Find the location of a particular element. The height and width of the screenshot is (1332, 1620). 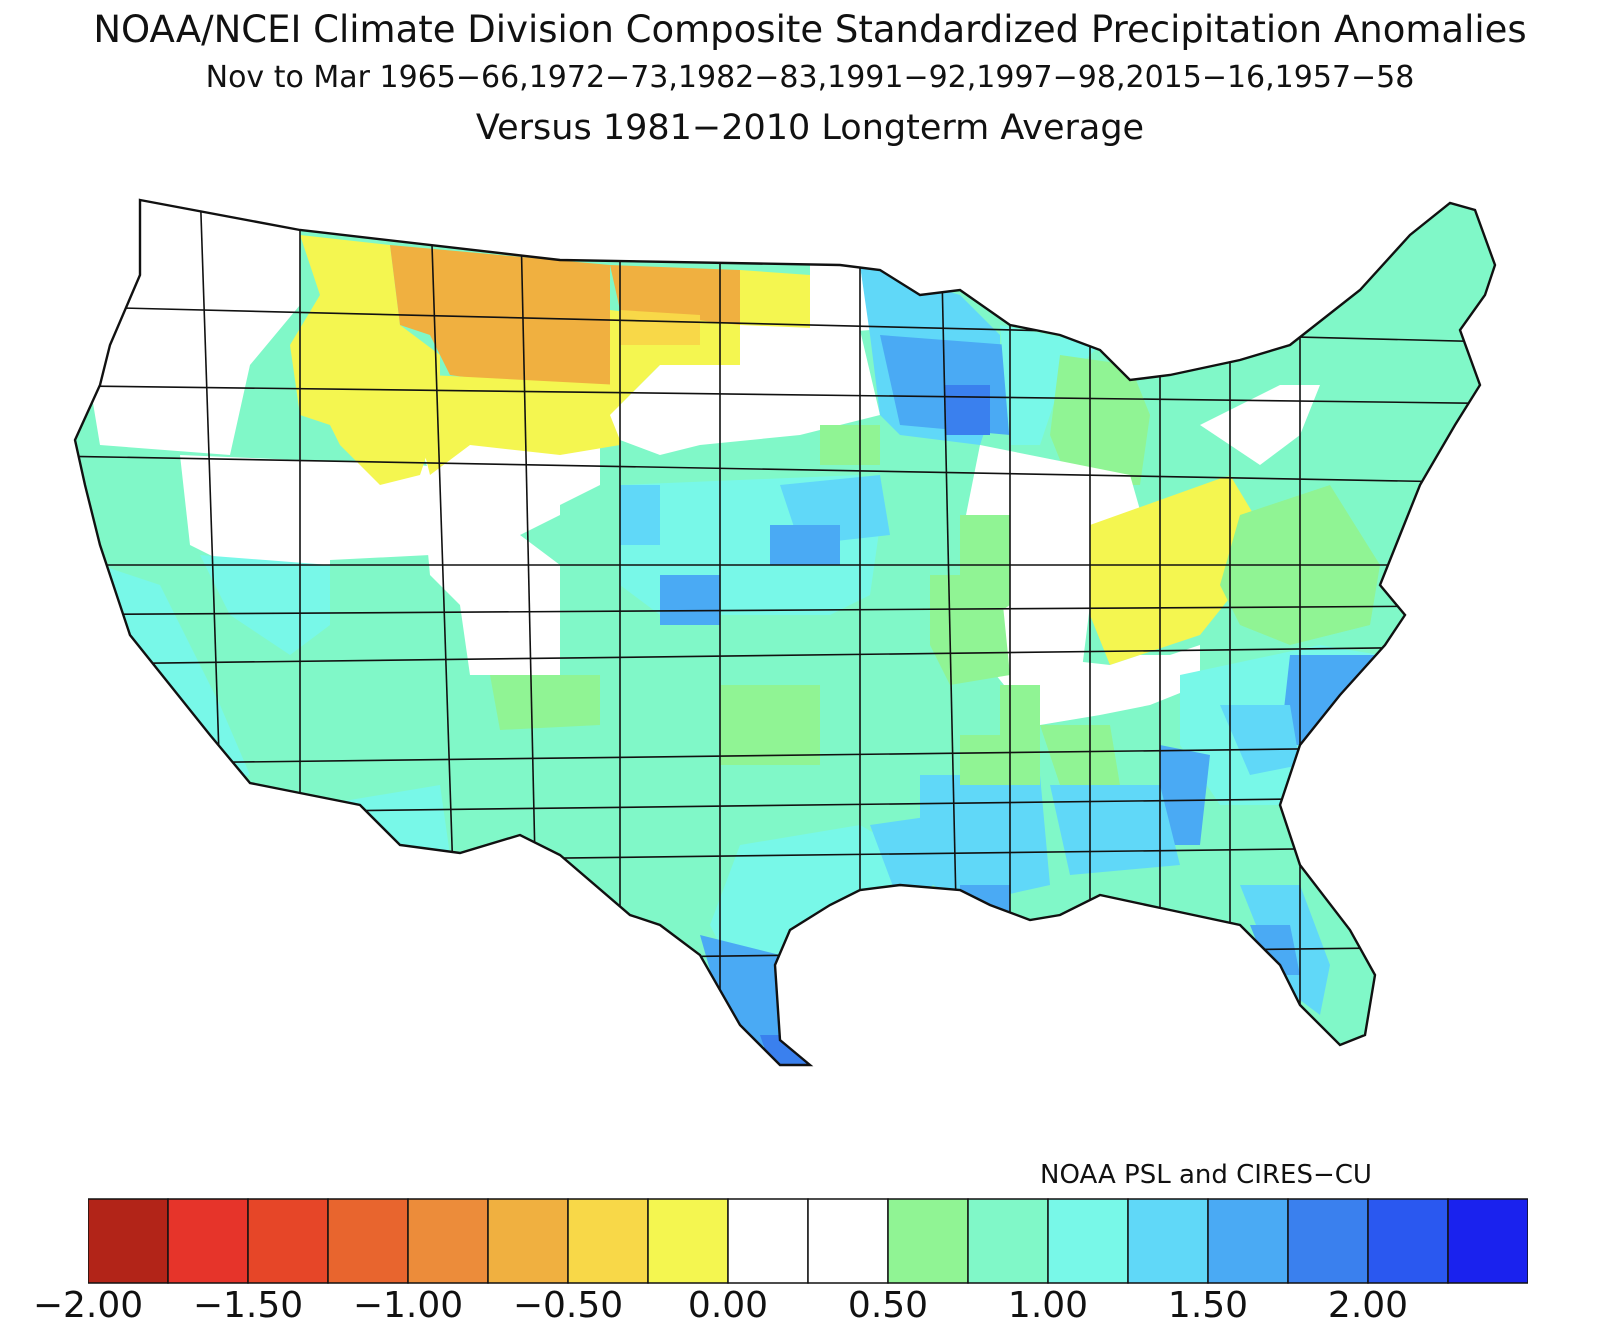

division-california-coast-wet is located at coordinates (175, 675).